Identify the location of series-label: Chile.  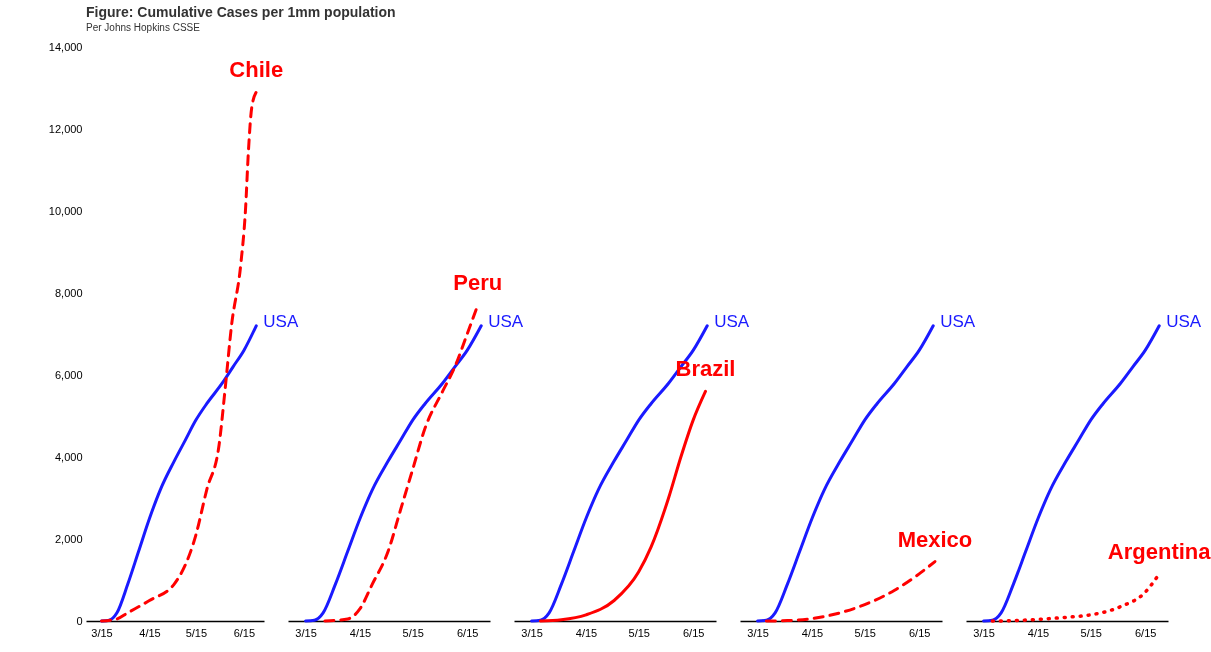
(256, 70).